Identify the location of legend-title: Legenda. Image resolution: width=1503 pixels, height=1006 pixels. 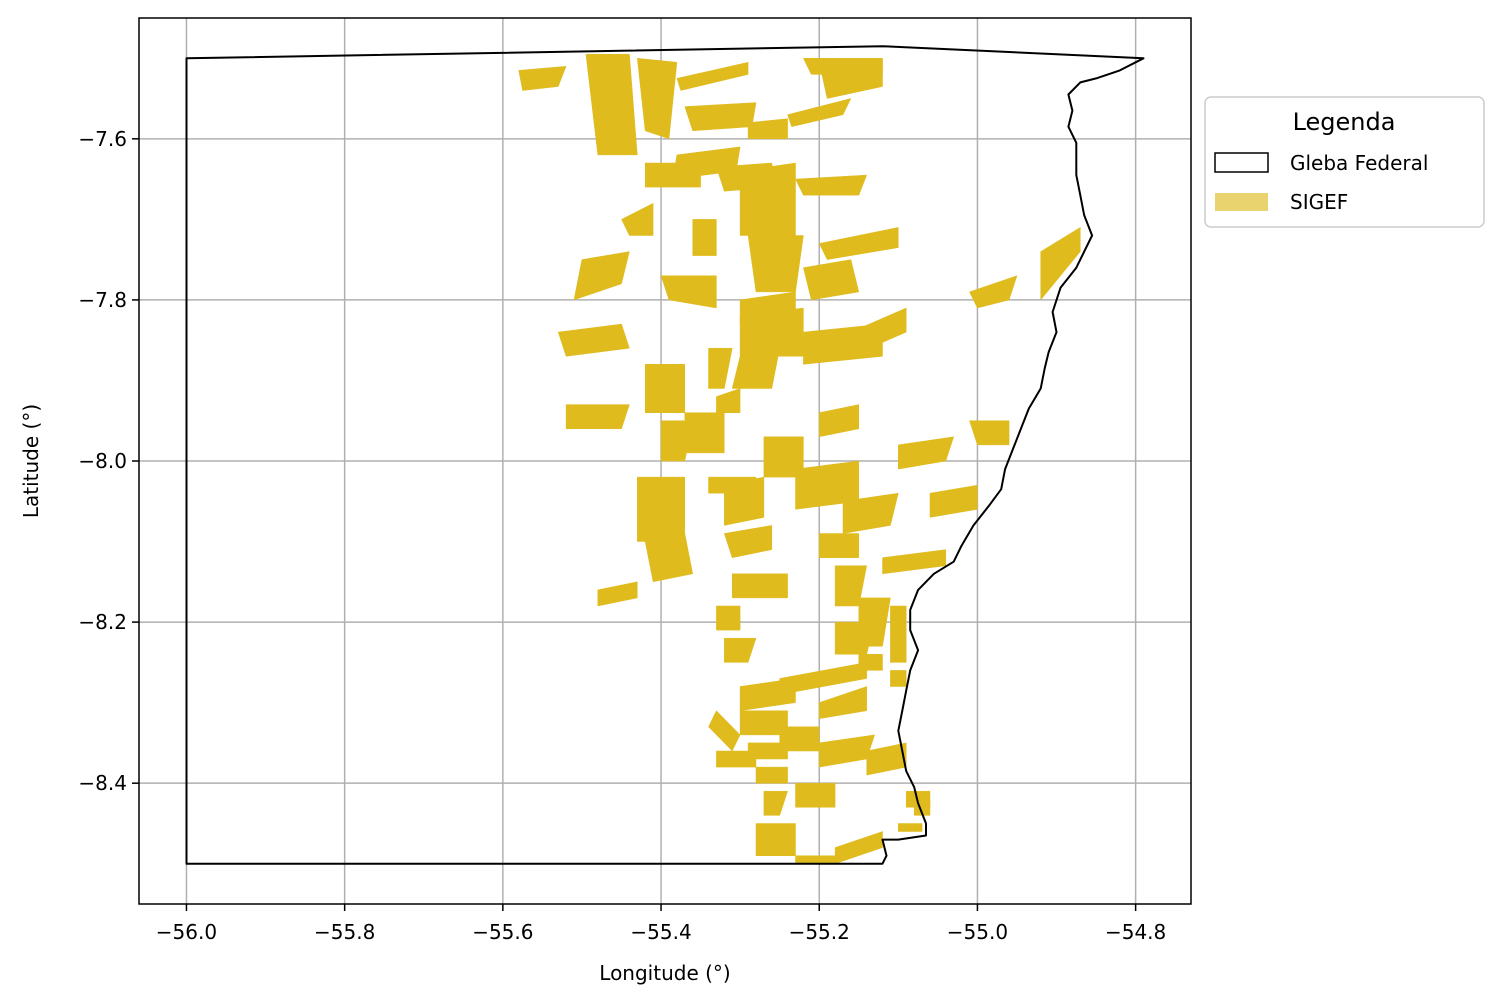
(1344, 122).